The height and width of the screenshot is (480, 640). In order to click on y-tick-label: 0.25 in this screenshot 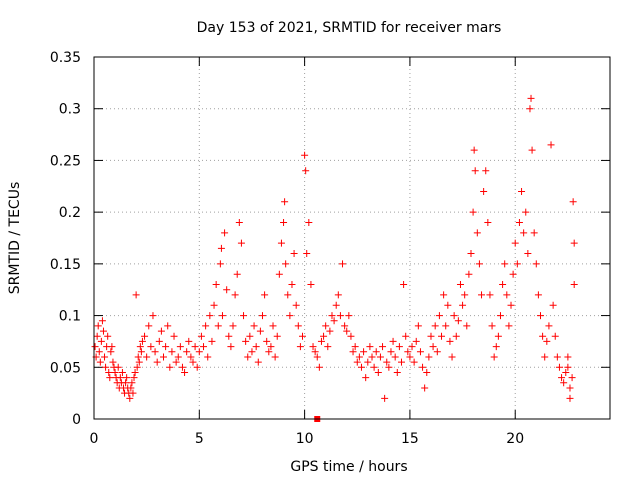, I will do `click(65, 161)`.